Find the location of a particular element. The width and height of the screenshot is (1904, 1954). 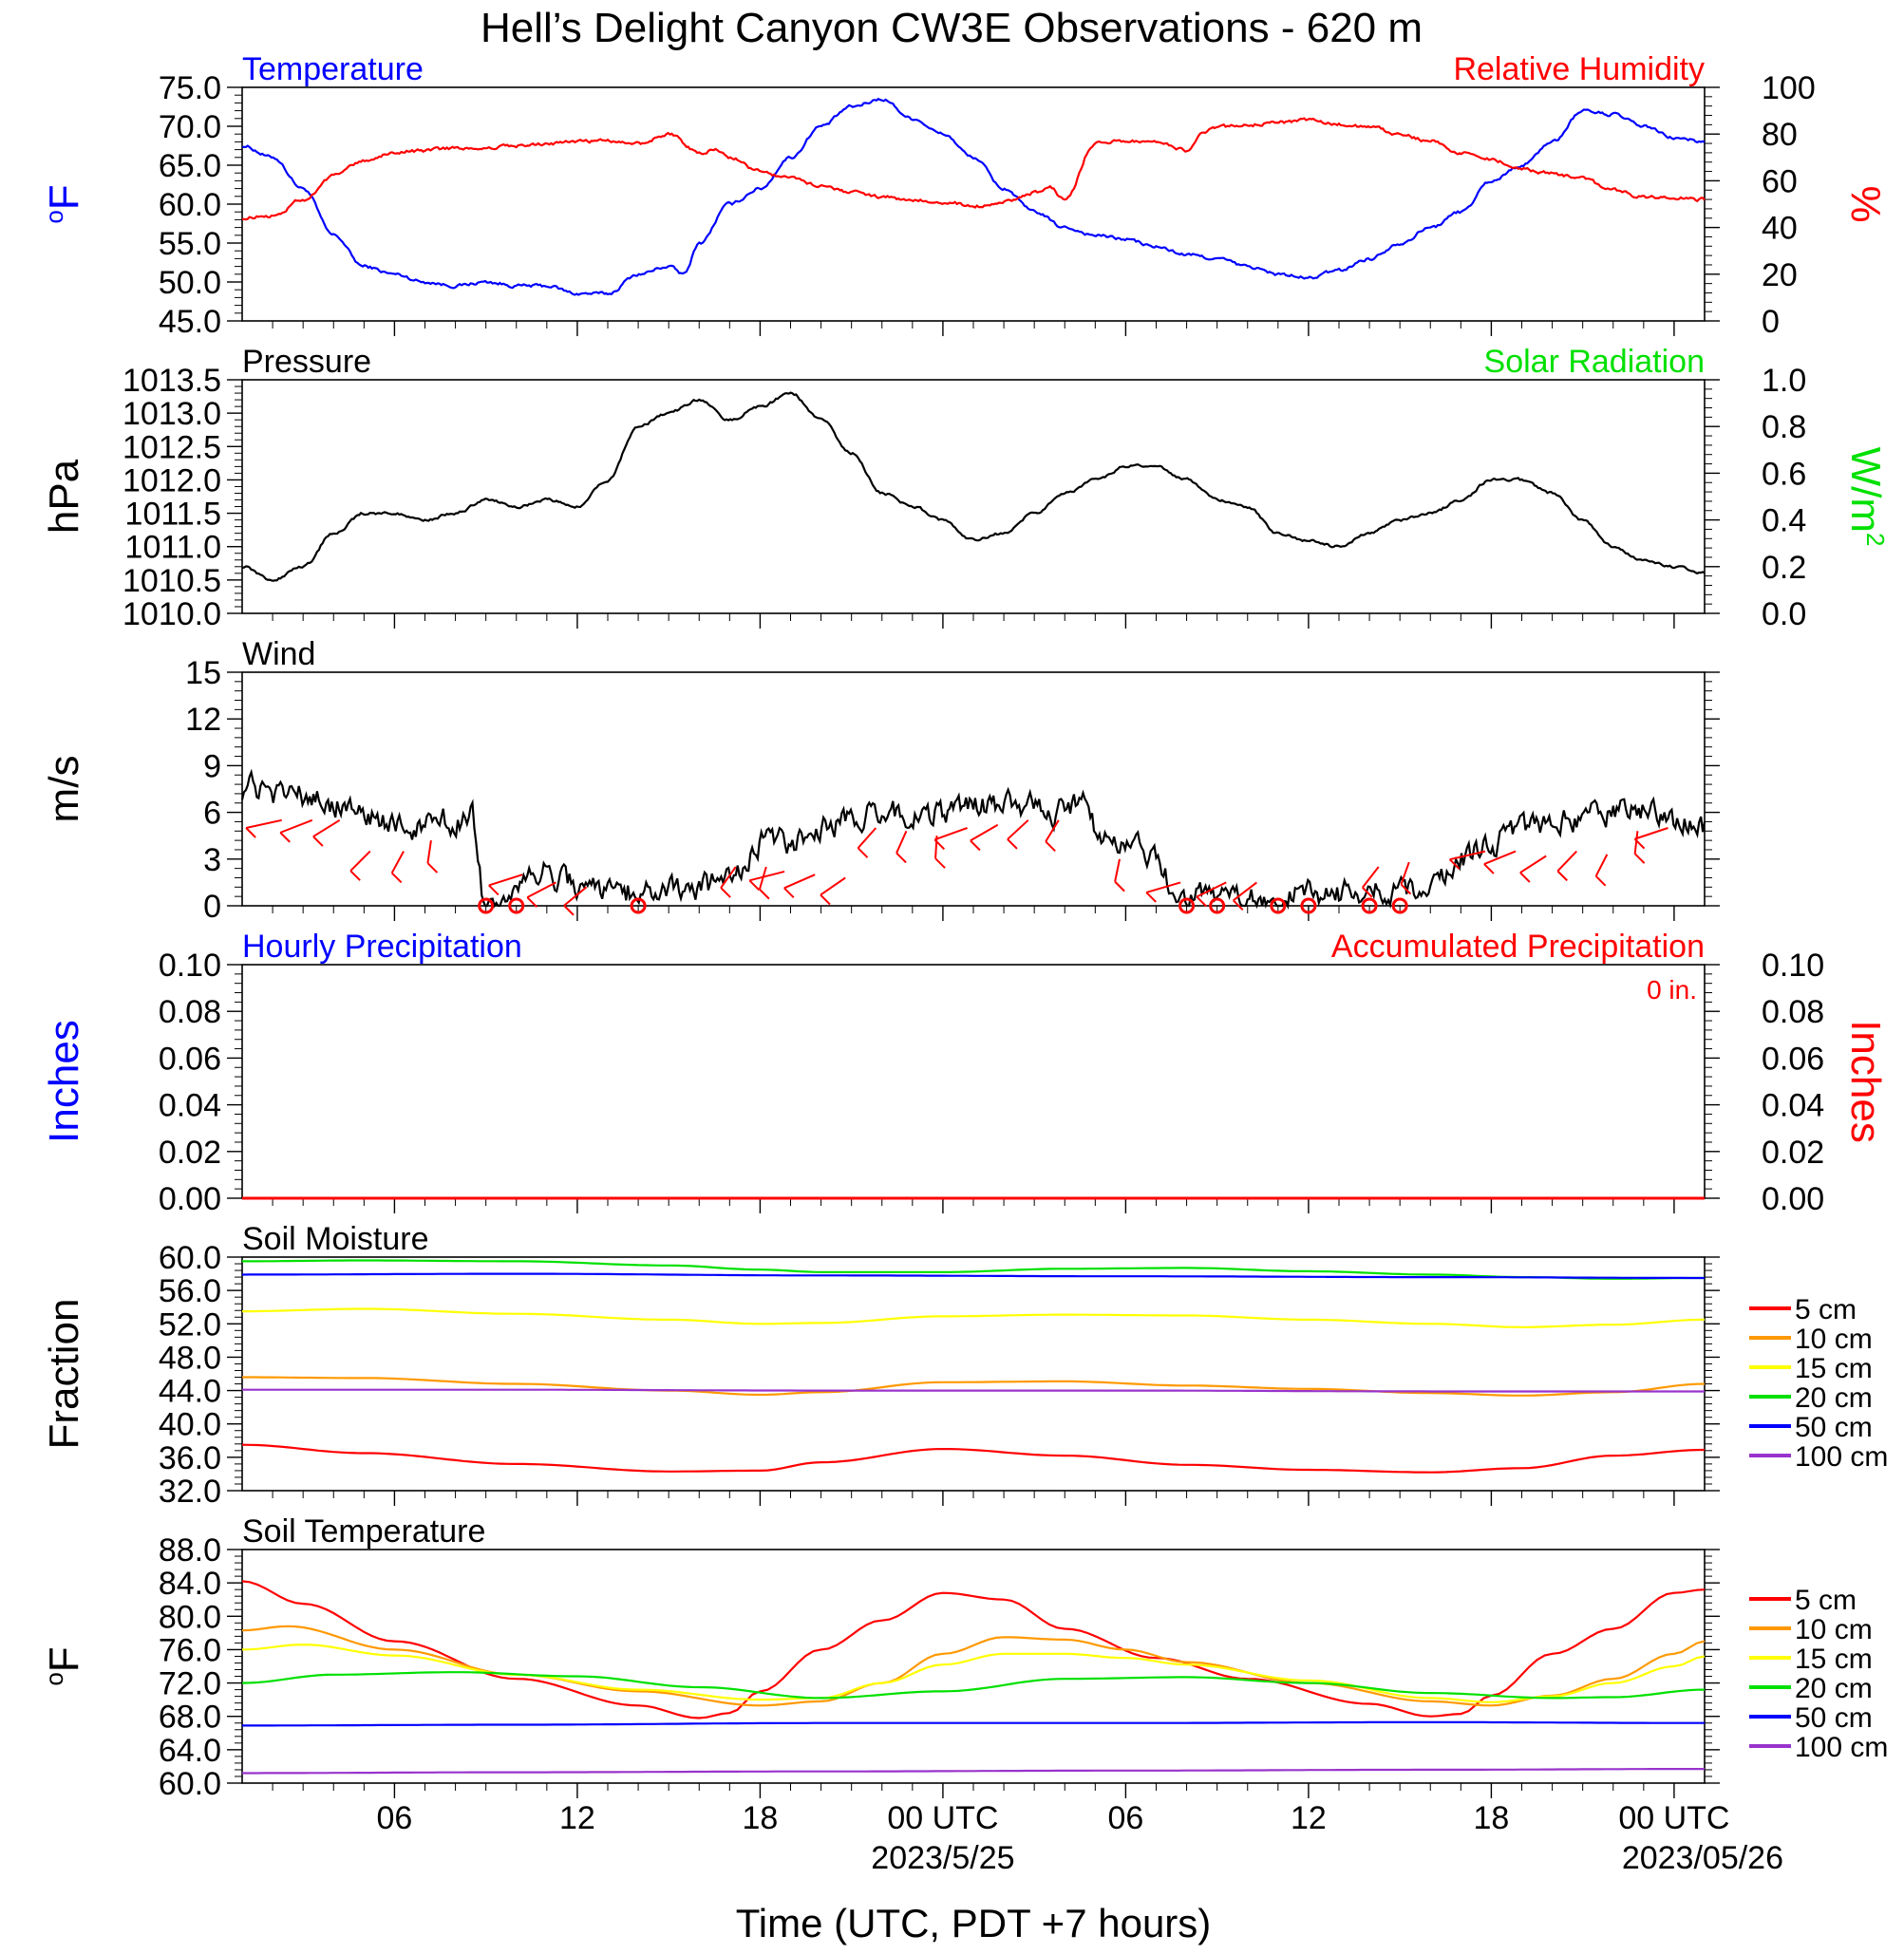

x-tick-label: 18 is located at coordinates (1492, 1818).